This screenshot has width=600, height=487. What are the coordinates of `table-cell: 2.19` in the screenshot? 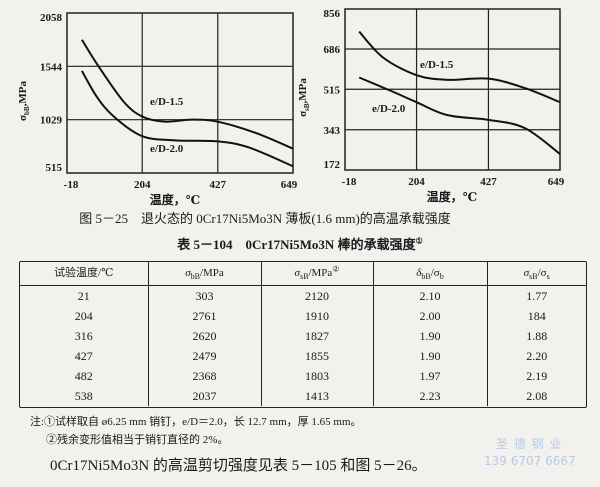 It's located at (536, 376).